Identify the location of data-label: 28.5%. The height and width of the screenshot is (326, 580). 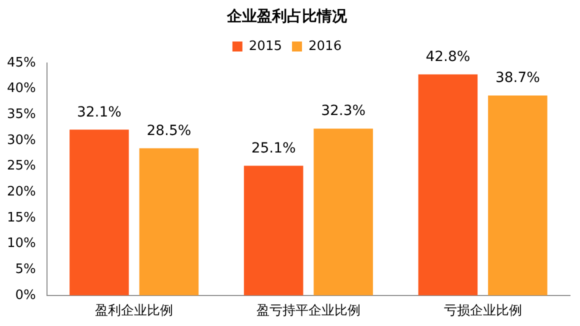
(169, 130).